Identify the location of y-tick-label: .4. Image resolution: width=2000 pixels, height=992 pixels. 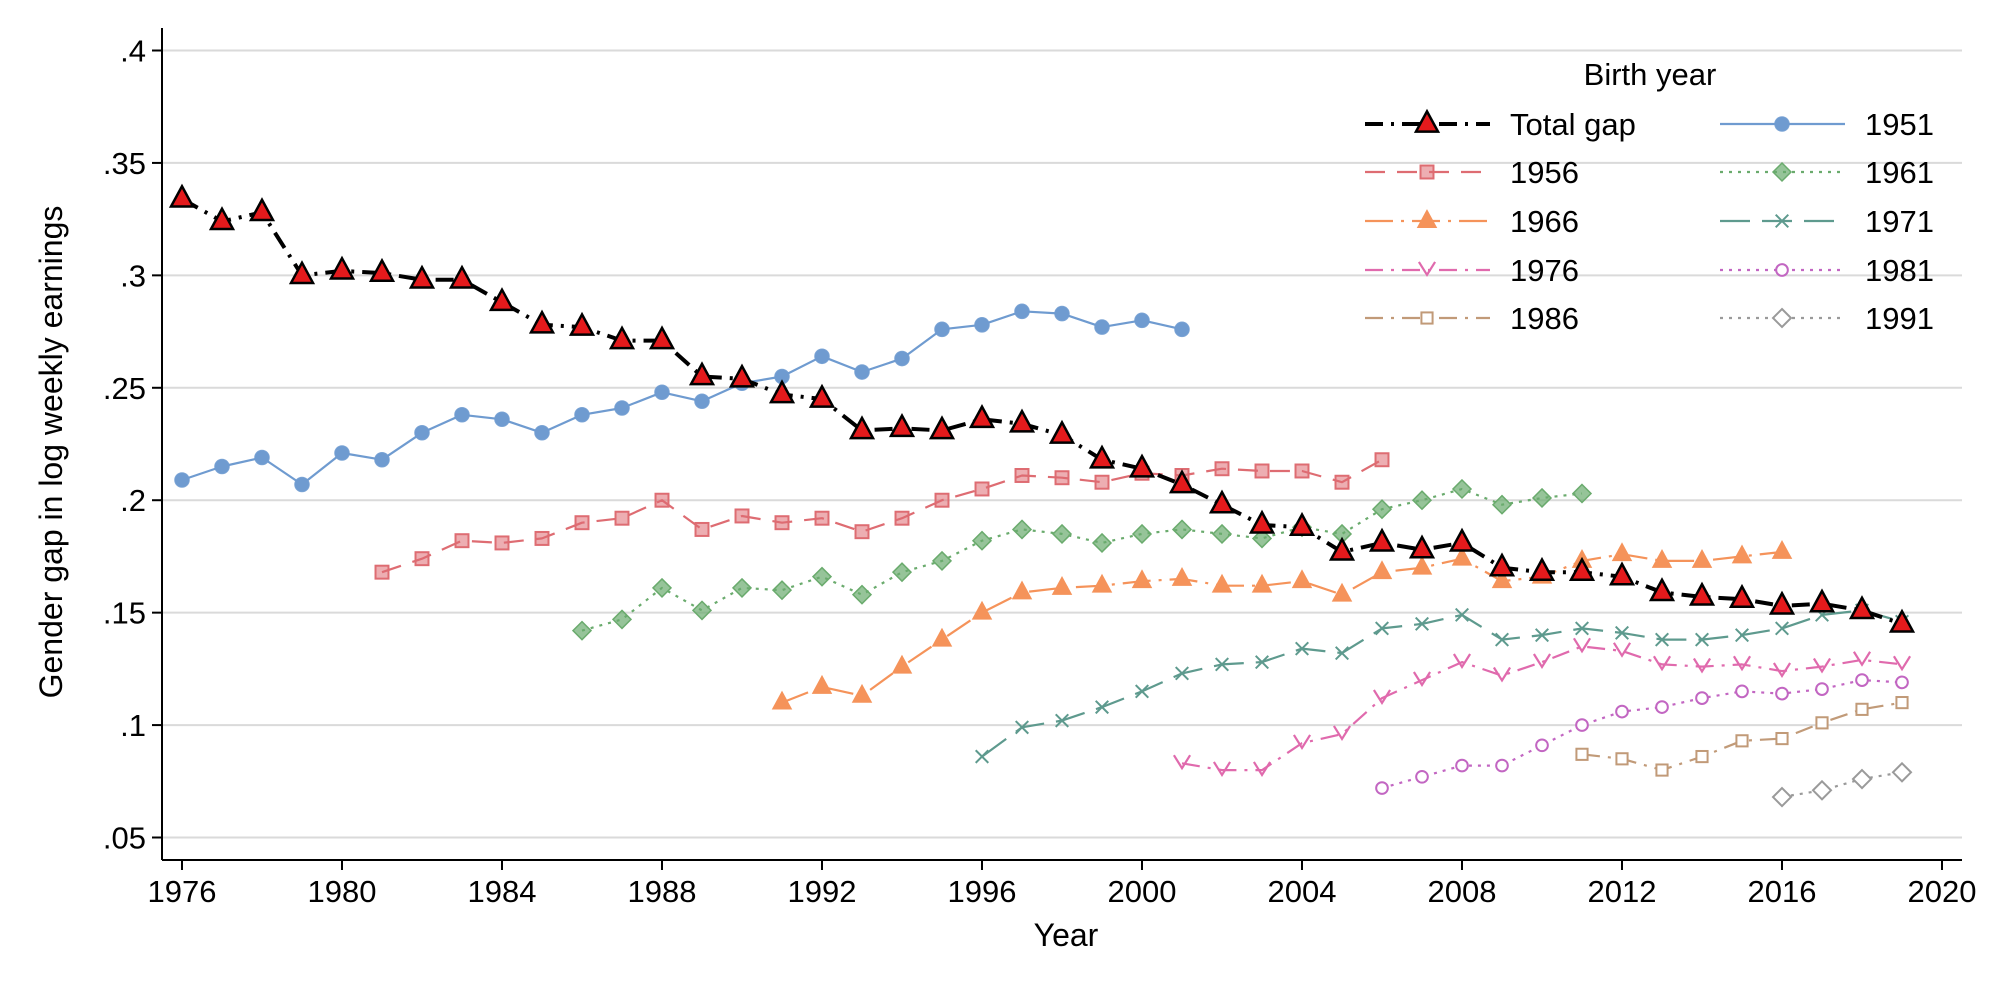
(133, 50).